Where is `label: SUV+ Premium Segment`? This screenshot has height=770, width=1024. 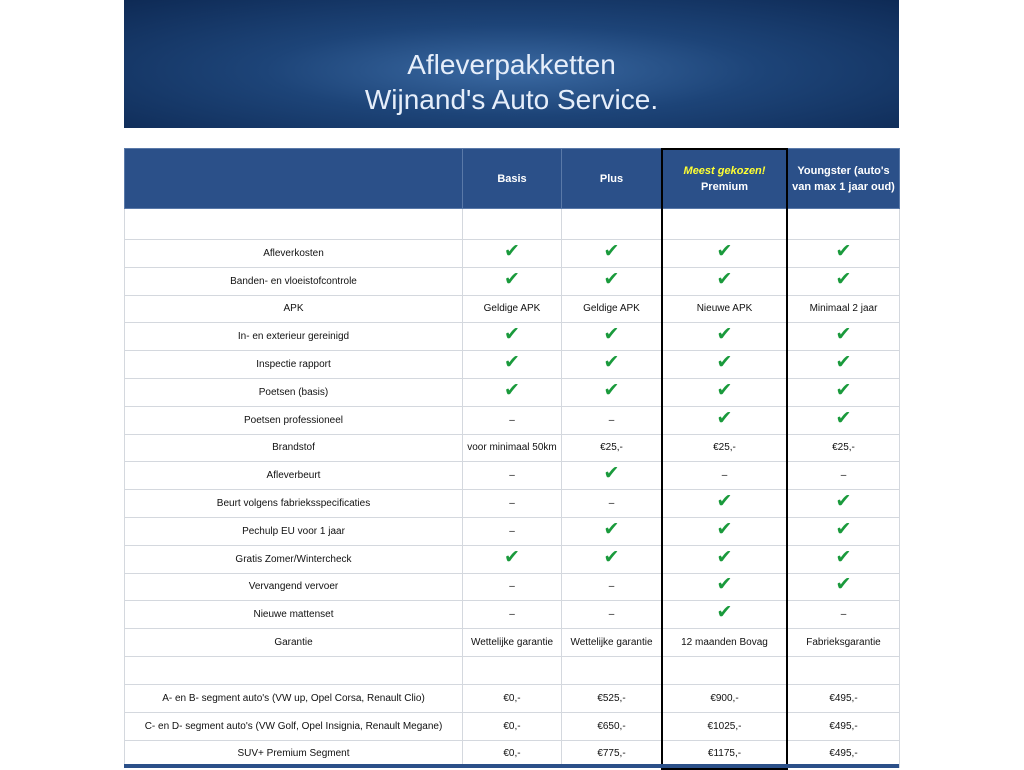
label: SUV+ Premium Segment is located at coordinates (293, 754).